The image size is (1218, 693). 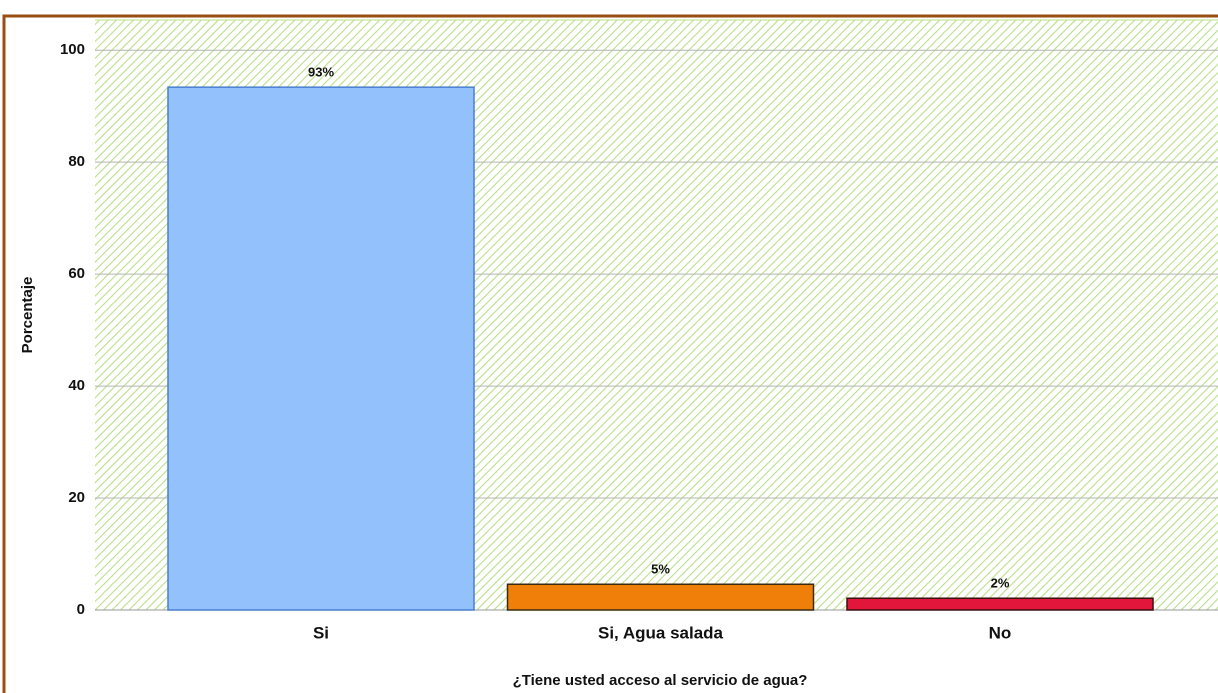 I want to click on x-tick-label: No, so click(x=1000, y=632).